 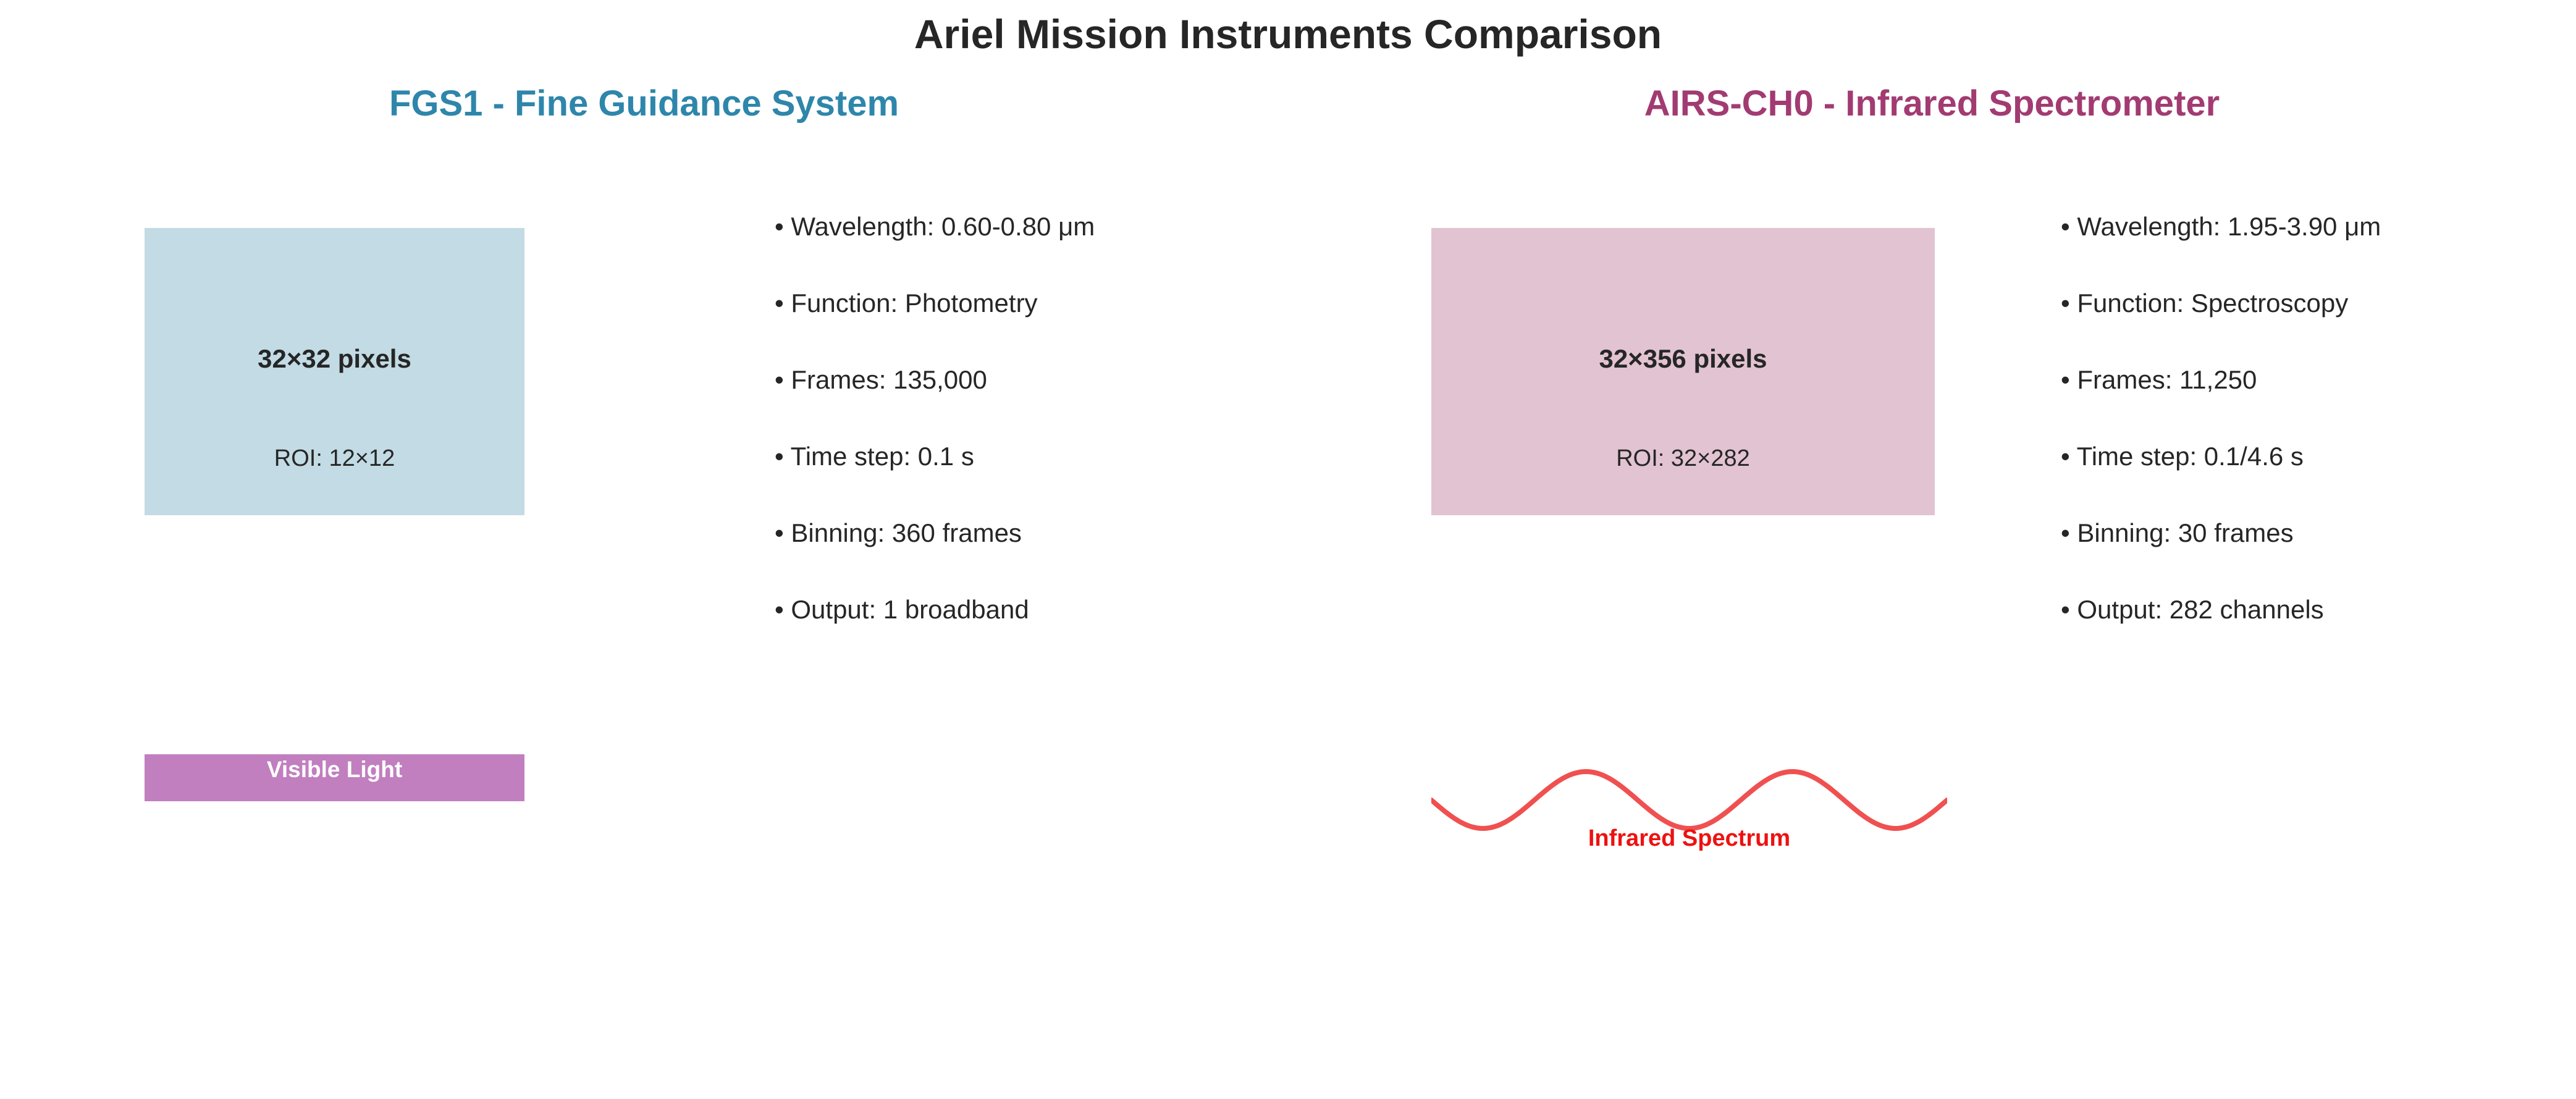 I want to click on airs-spec-frames: • Frames: 11,250, so click(x=2159, y=379).